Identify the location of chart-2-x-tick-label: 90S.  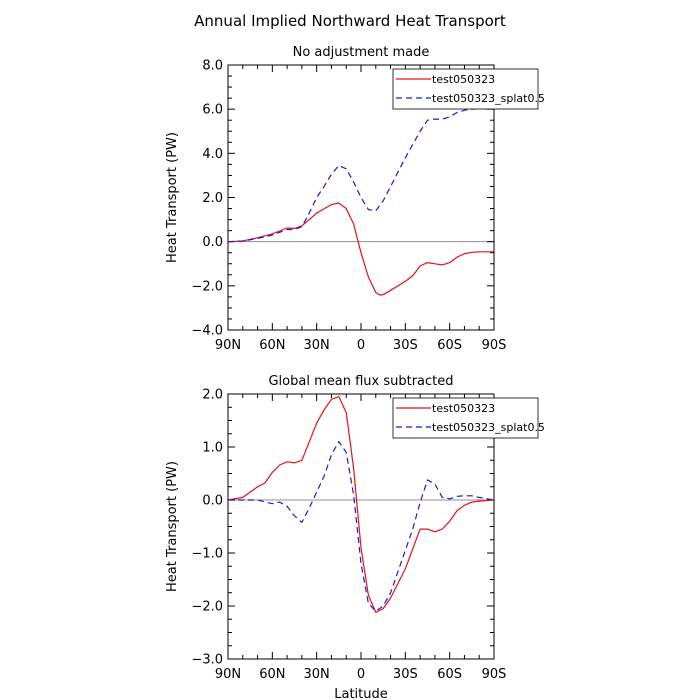
(494, 674).